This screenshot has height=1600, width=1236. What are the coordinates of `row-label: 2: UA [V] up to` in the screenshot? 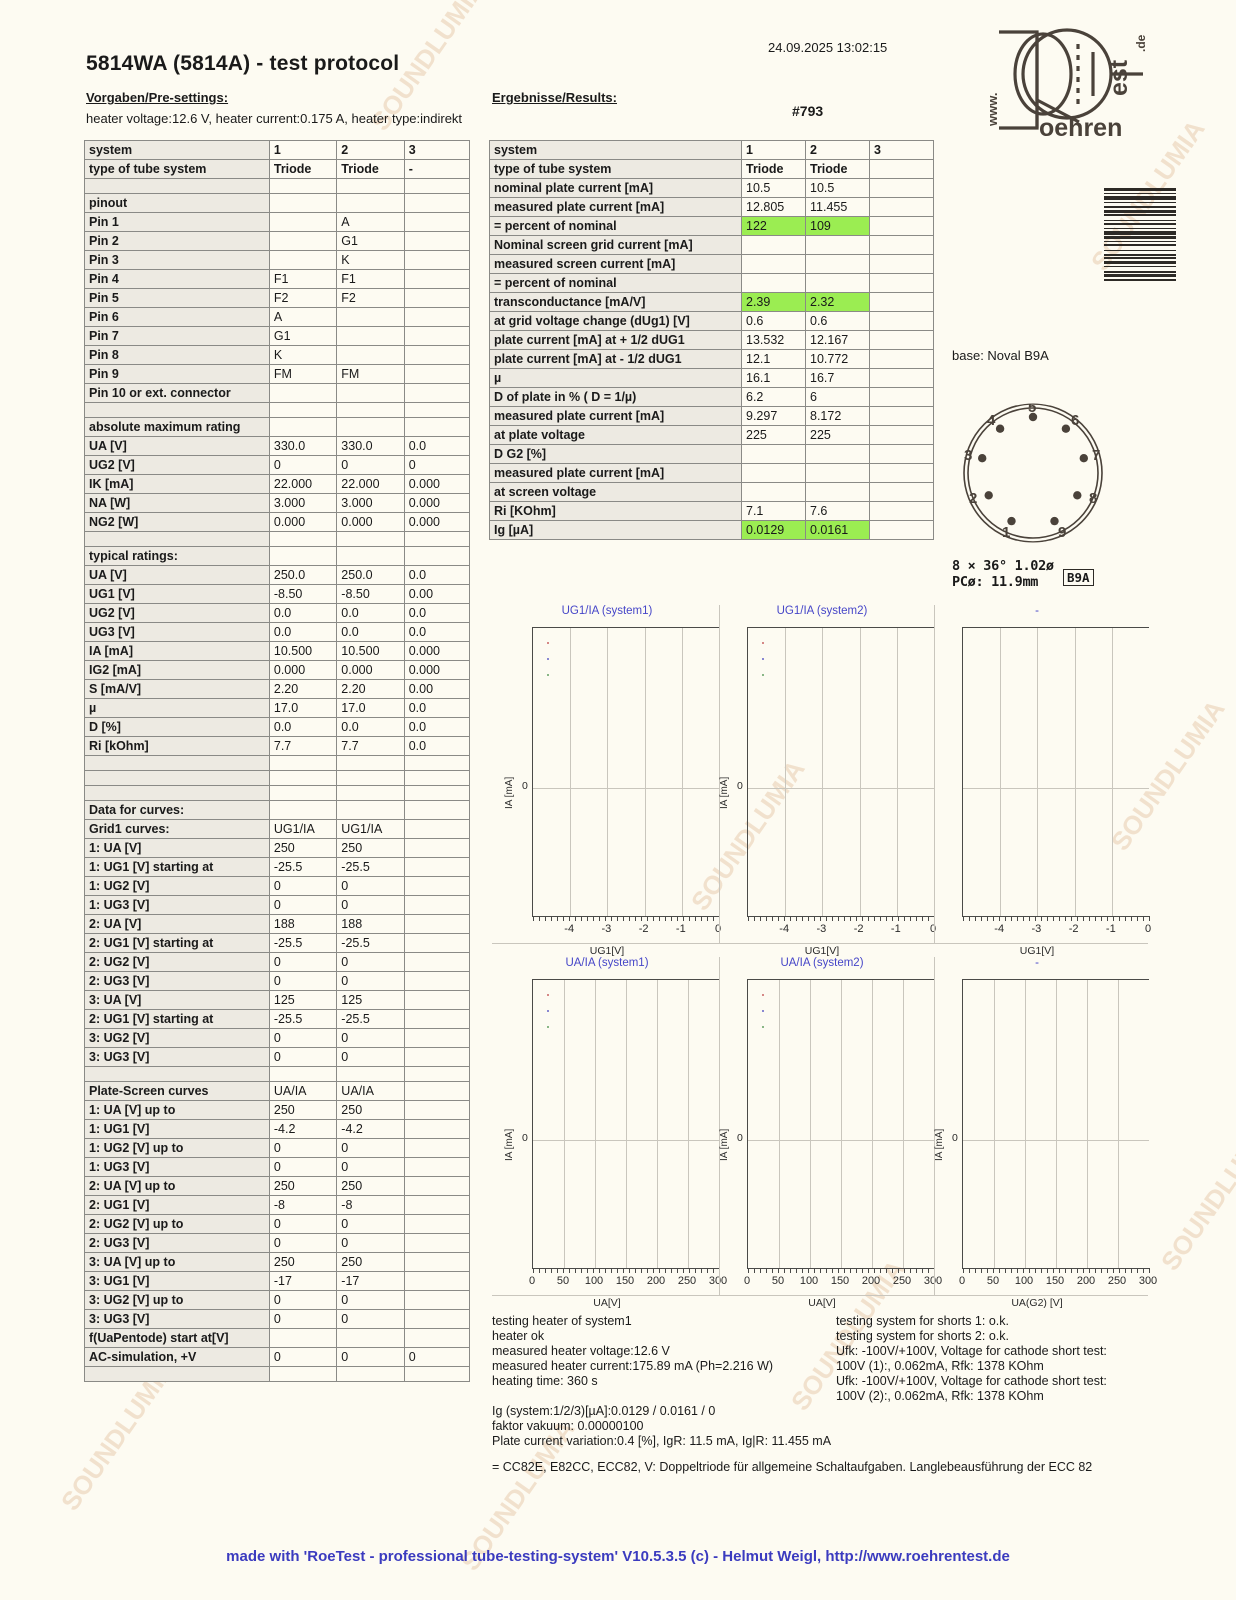 It's located at (177, 1186).